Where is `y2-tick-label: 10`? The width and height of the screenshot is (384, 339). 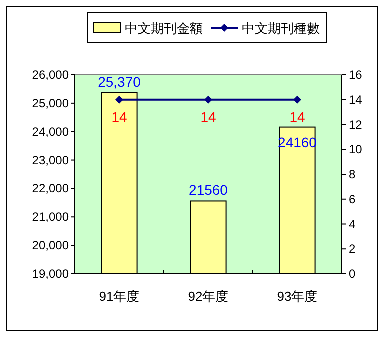 y2-tick-label: 10 is located at coordinates (356, 149).